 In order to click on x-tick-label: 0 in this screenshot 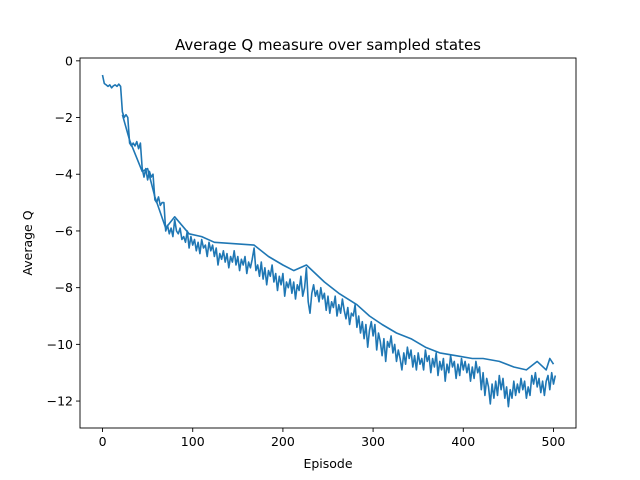, I will do `click(103, 441)`.